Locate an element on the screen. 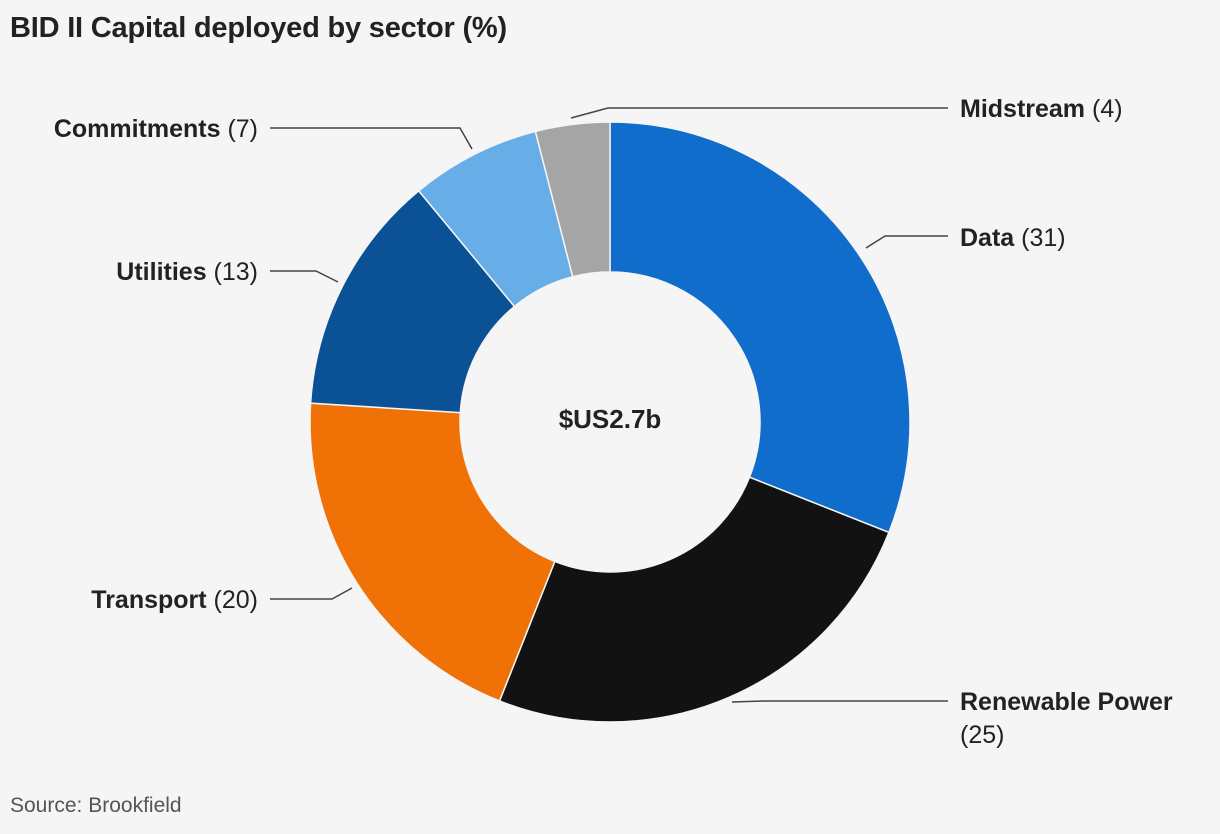  slice-label-value: (31) is located at coordinates (1039, 238).